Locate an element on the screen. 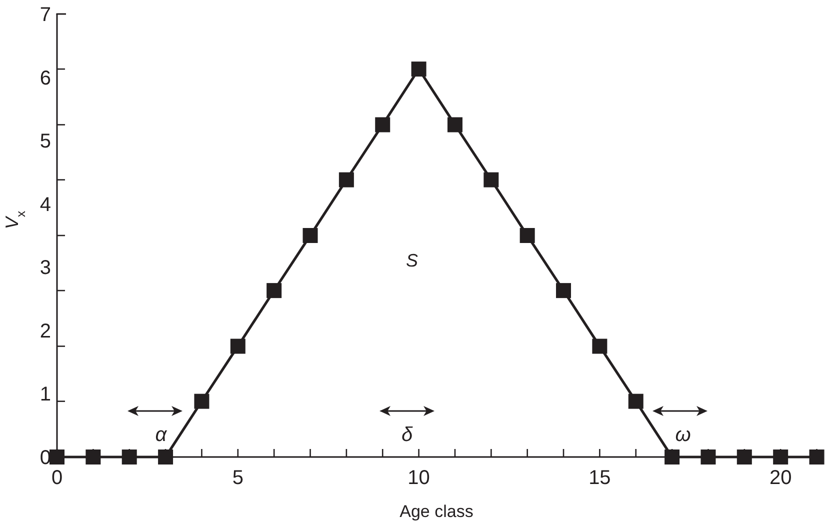 This screenshot has width=825, height=527. y-tick-label: 3 is located at coordinates (45, 268).